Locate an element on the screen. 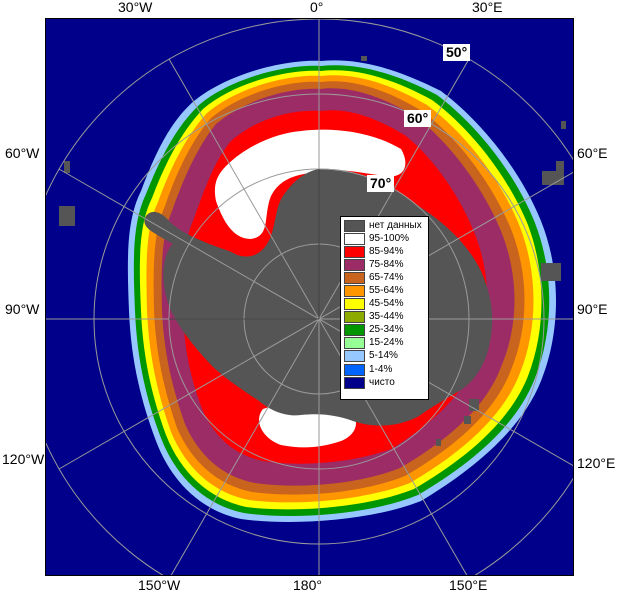  legend-item: 85-94% is located at coordinates (384, 251).